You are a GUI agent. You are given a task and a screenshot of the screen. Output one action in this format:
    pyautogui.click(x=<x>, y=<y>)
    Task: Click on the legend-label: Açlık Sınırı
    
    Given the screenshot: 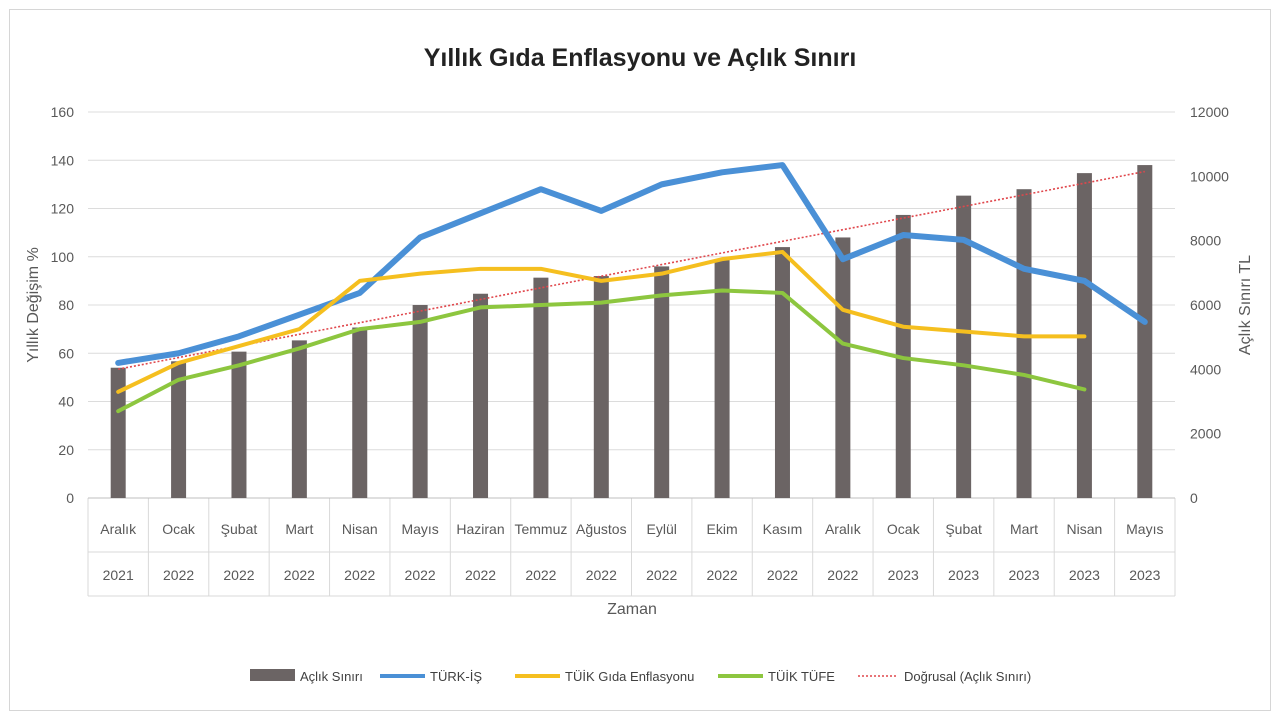 What is the action you would take?
    pyautogui.click(x=331, y=676)
    